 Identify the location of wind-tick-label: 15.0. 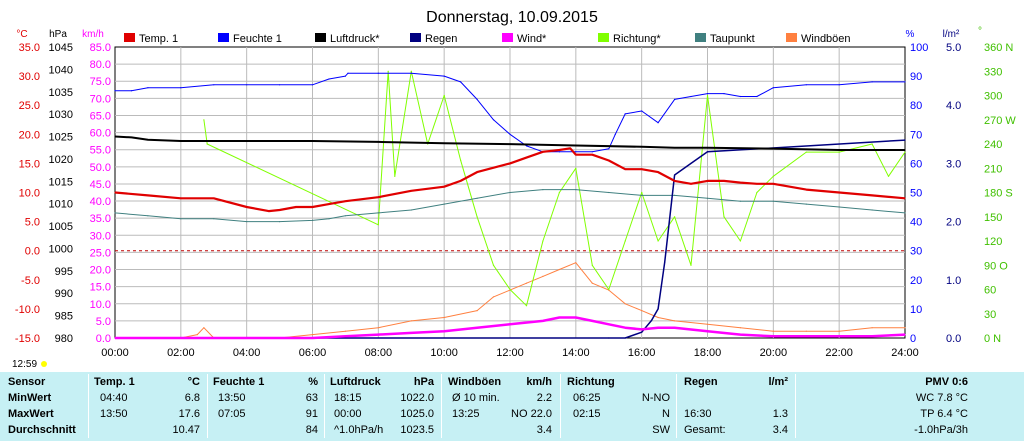
(100, 288).